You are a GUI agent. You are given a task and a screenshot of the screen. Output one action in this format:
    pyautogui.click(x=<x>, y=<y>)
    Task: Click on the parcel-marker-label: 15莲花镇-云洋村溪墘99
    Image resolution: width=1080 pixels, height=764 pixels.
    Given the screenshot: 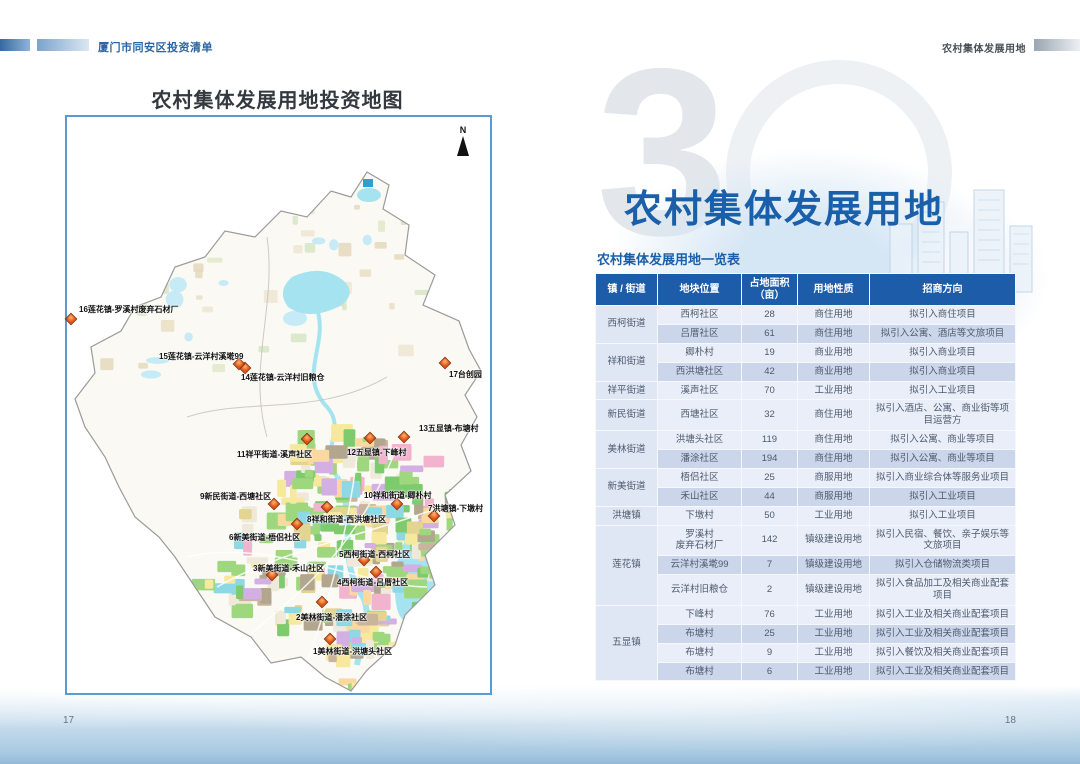 What is the action you would take?
    pyautogui.click(x=201, y=356)
    